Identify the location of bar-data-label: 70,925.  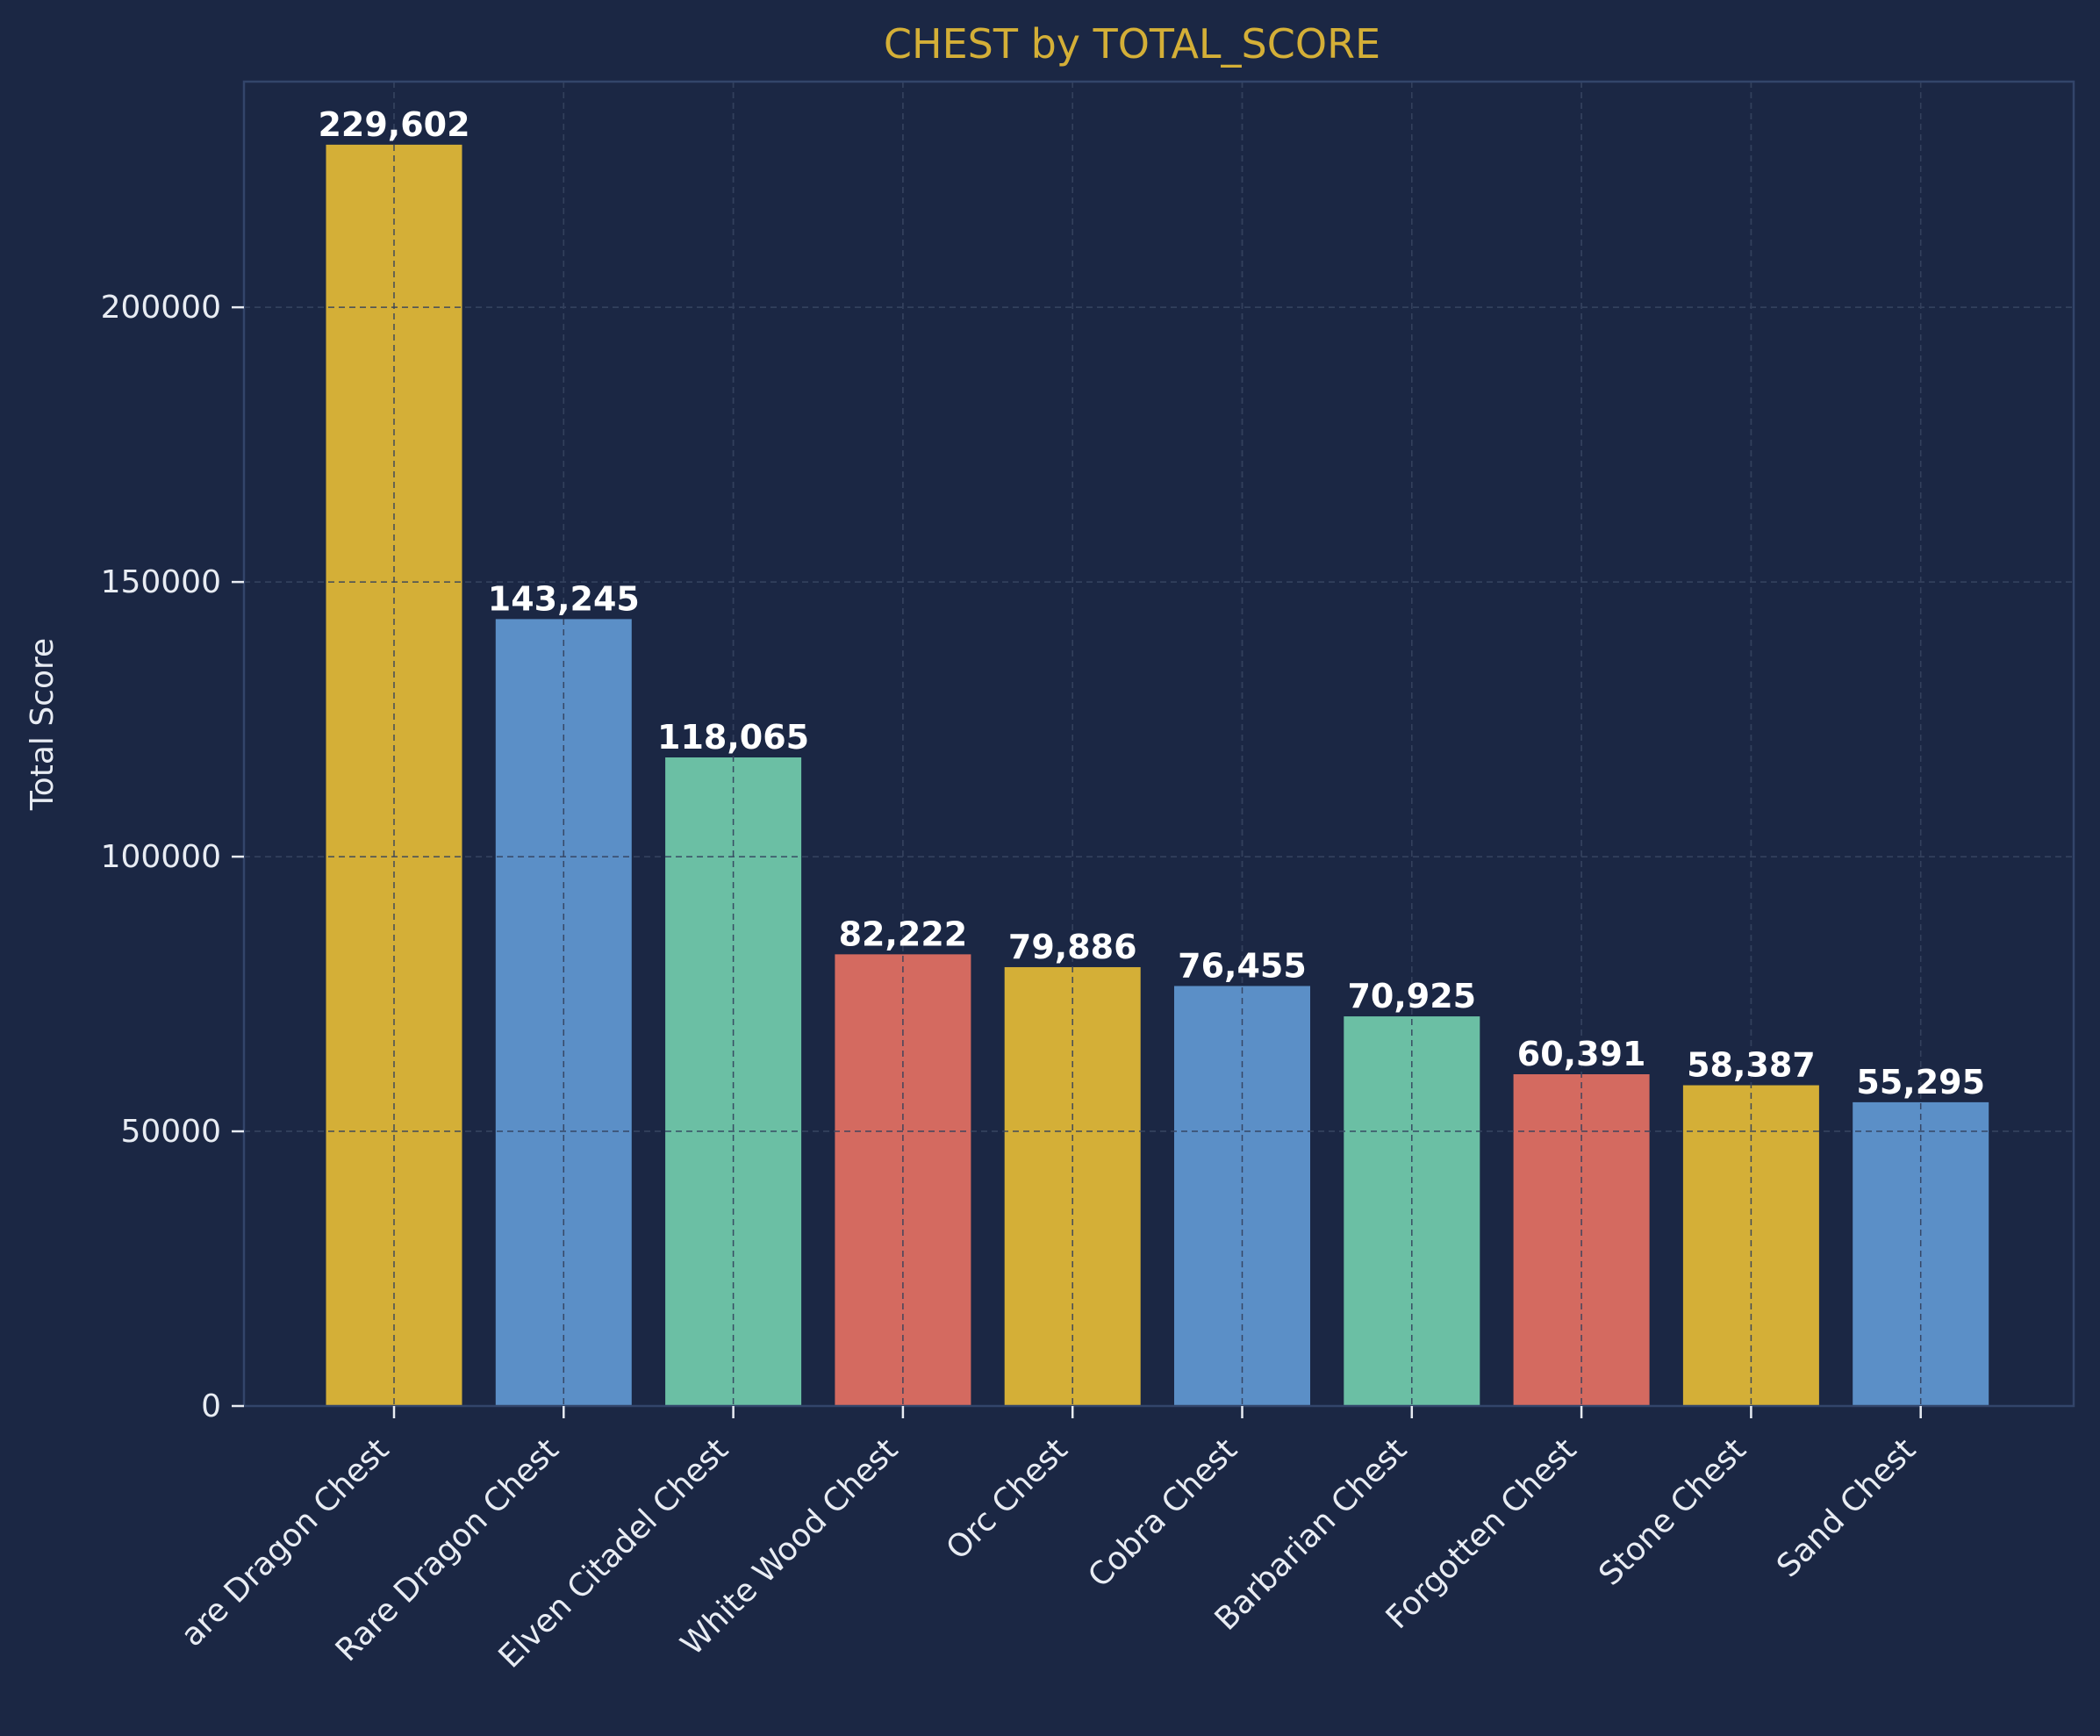
(1411, 996).